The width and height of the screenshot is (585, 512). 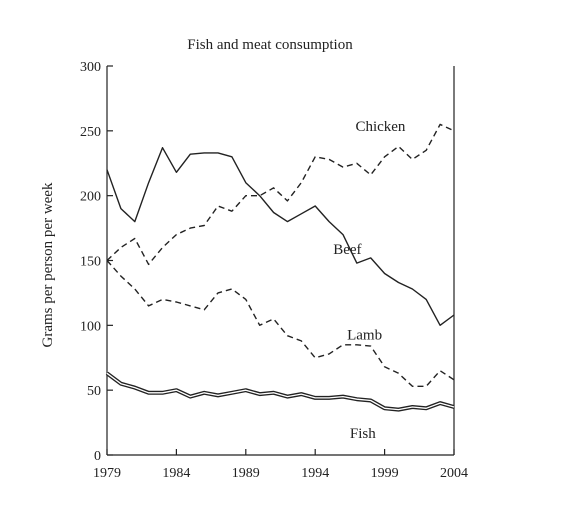 What do you see at coordinates (364, 336) in the screenshot?
I see `lamb-label: Lamb` at bounding box center [364, 336].